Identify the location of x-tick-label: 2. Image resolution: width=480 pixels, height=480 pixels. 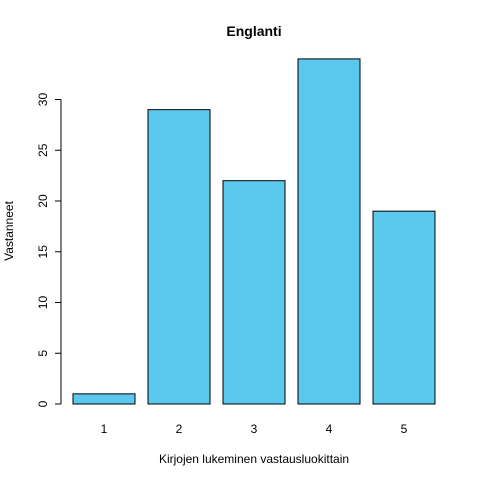
(179, 429).